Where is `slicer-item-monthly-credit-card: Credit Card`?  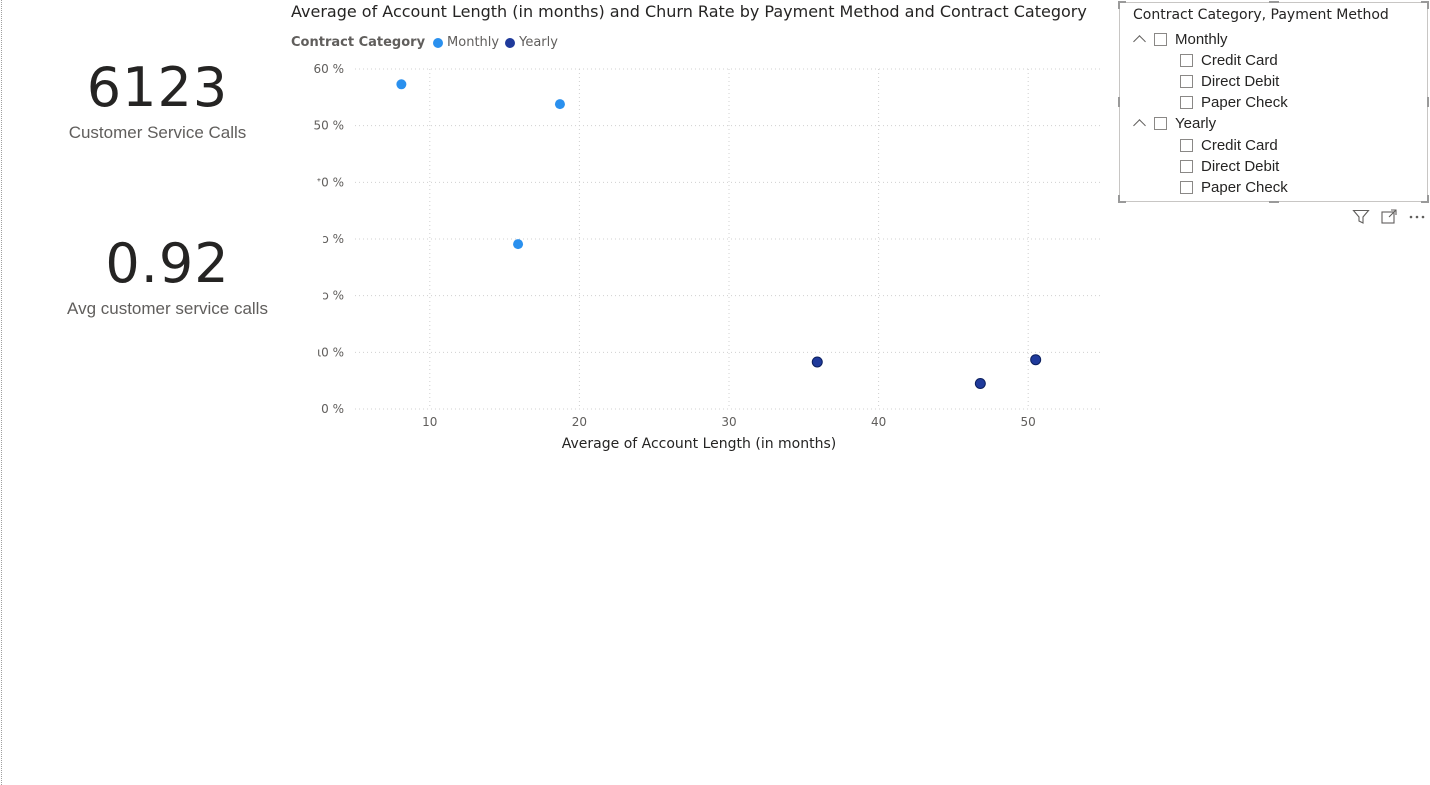 slicer-item-monthly-credit-card: Credit Card is located at coordinates (1229, 60).